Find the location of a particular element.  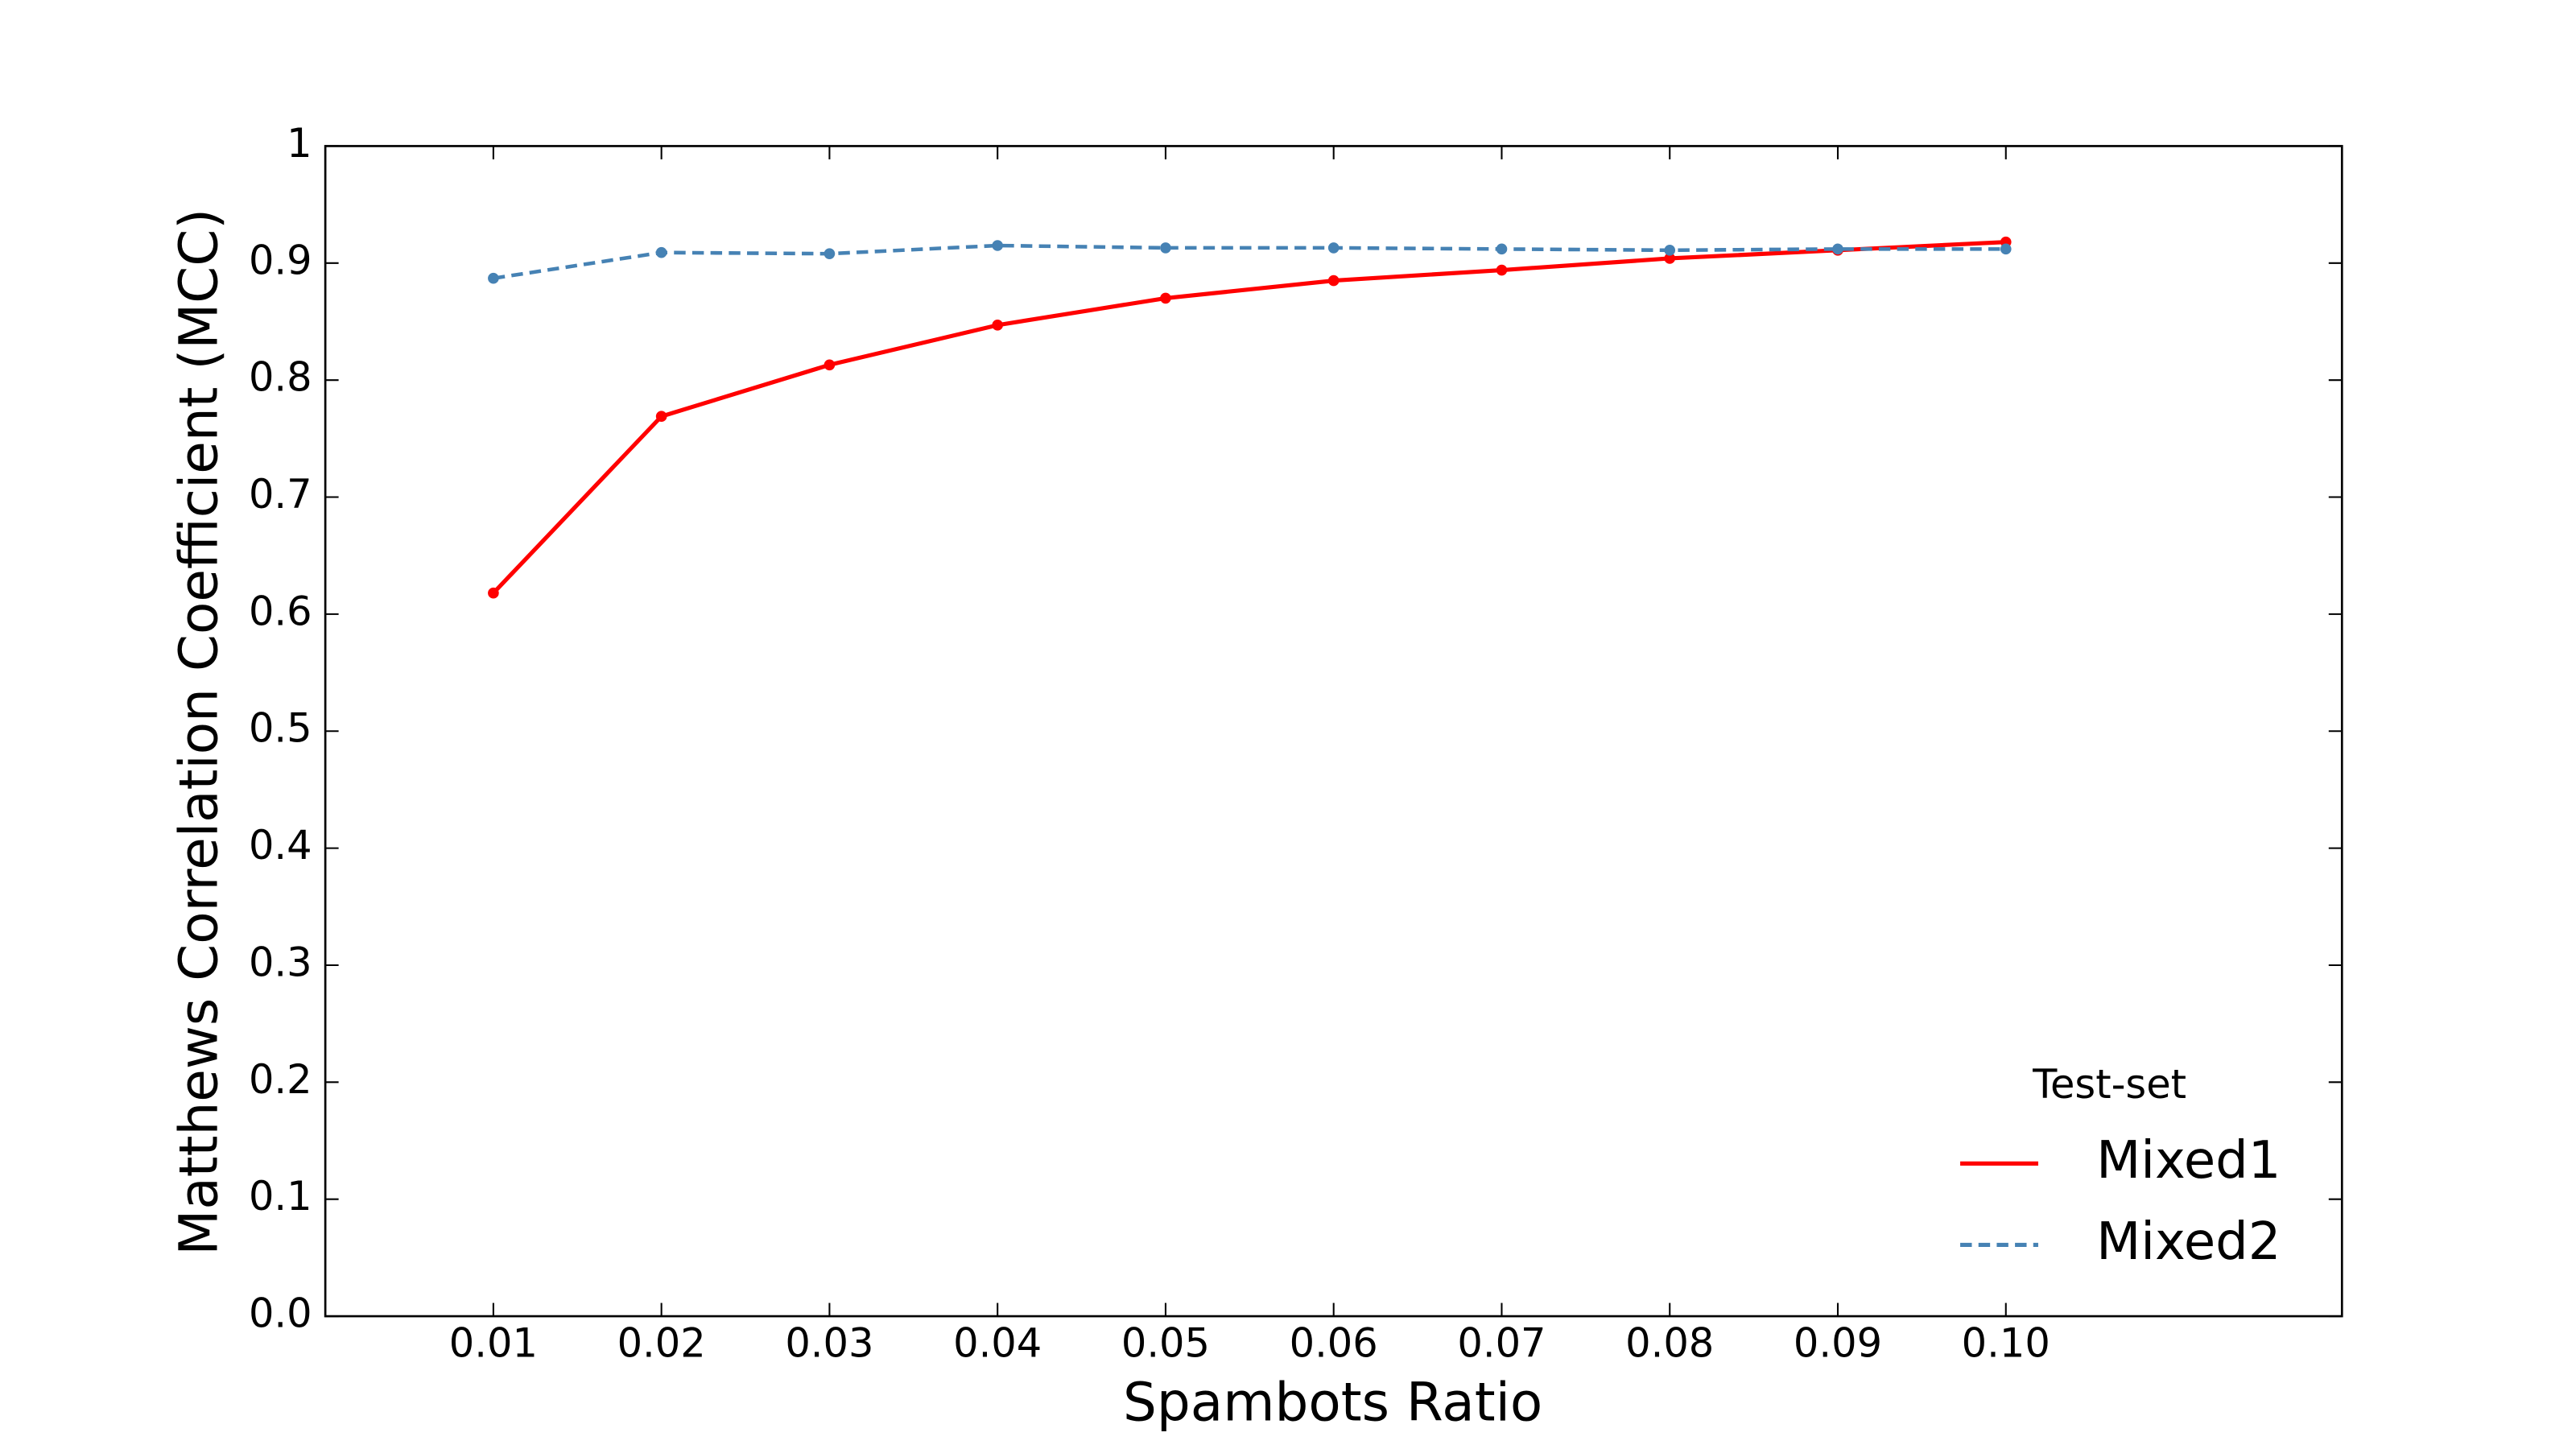

x-tick-label: 0.01 is located at coordinates (493, 1343).